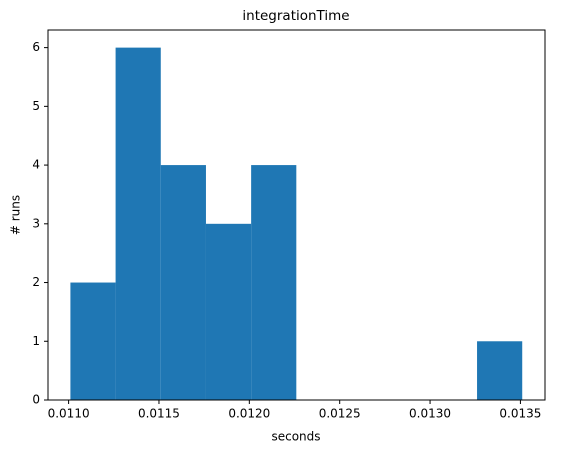 The width and height of the screenshot is (562, 457). I want to click on y-axis-label: # runs, so click(16, 215).